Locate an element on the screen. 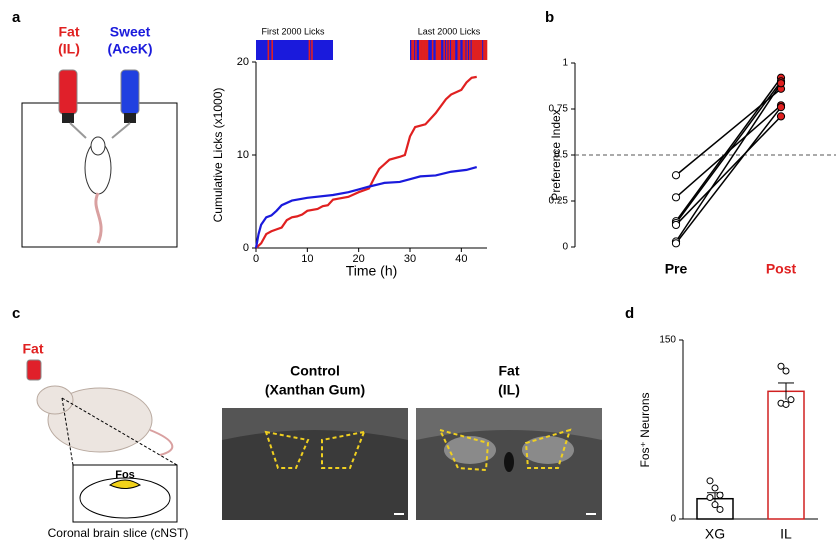  sweet-label: (AceK) is located at coordinates (129, 49).